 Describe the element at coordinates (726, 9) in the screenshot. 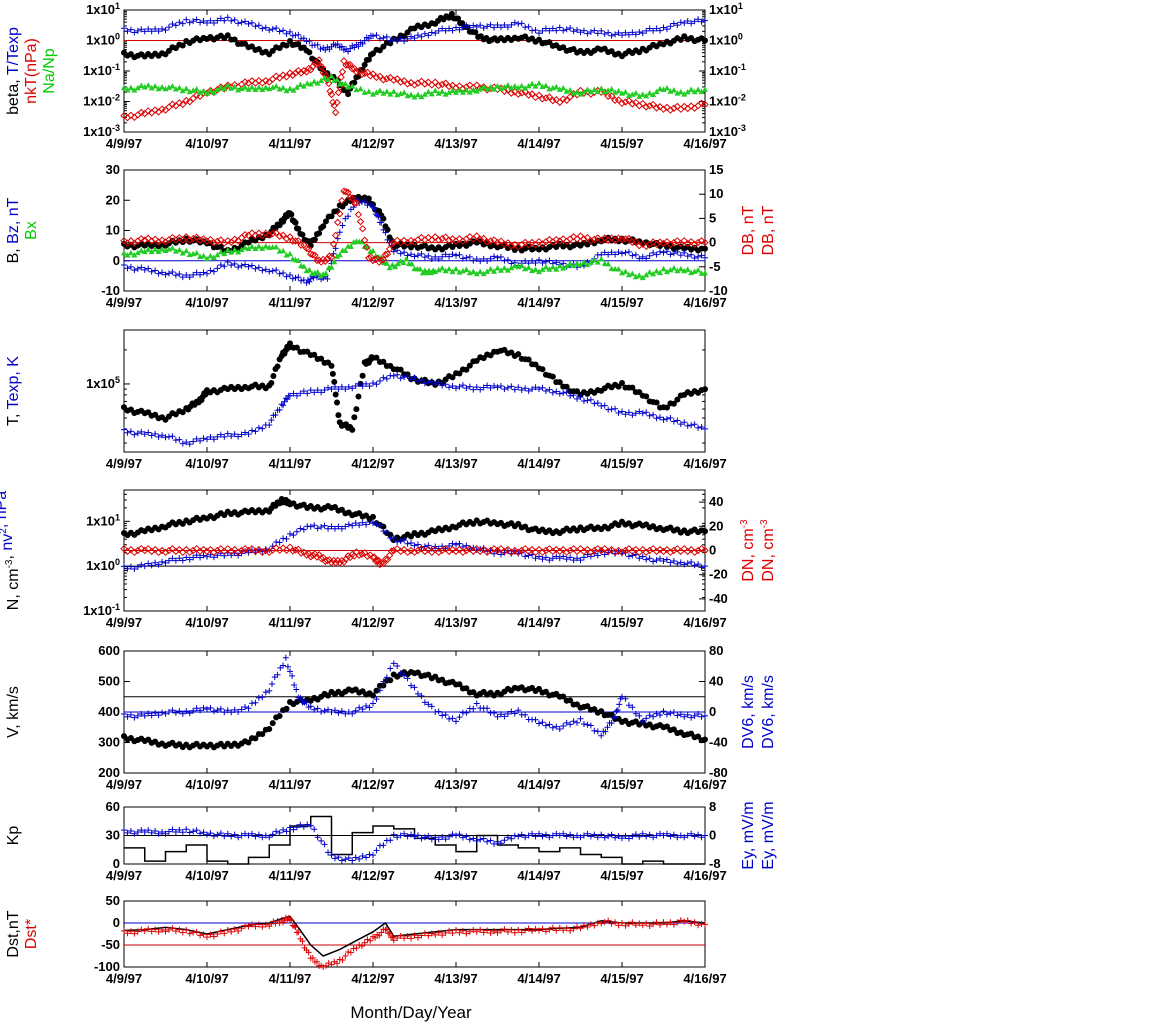

I see `y-tick-label-right: 1x101` at that location.